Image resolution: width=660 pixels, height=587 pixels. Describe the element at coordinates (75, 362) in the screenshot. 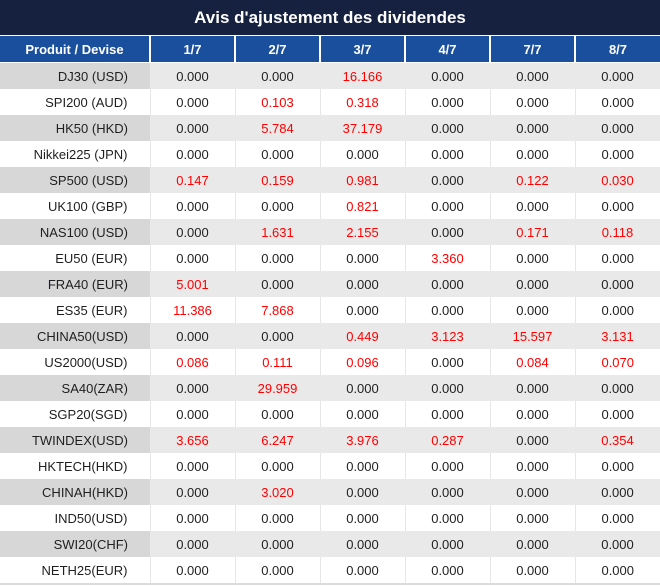

I see `product-cell: US2000(USD)` at that location.